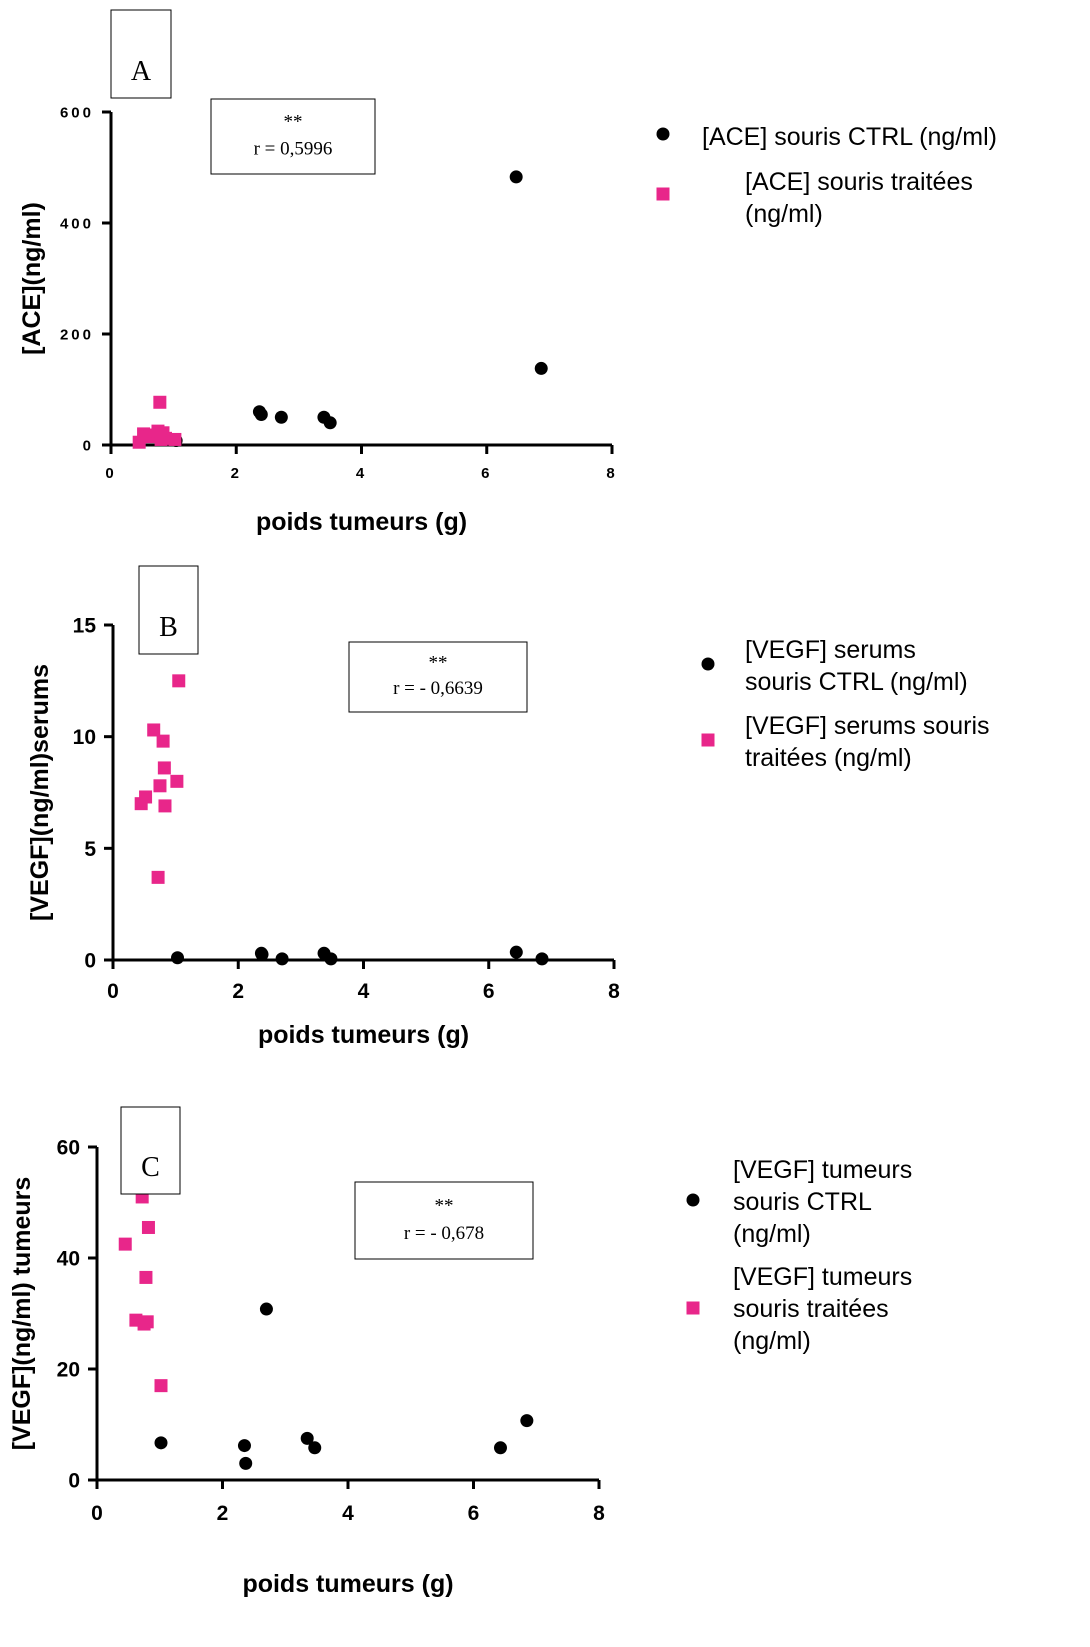 The image size is (1090, 1647). What do you see at coordinates (141, 71) in the screenshot?
I see `panel-label: A` at bounding box center [141, 71].